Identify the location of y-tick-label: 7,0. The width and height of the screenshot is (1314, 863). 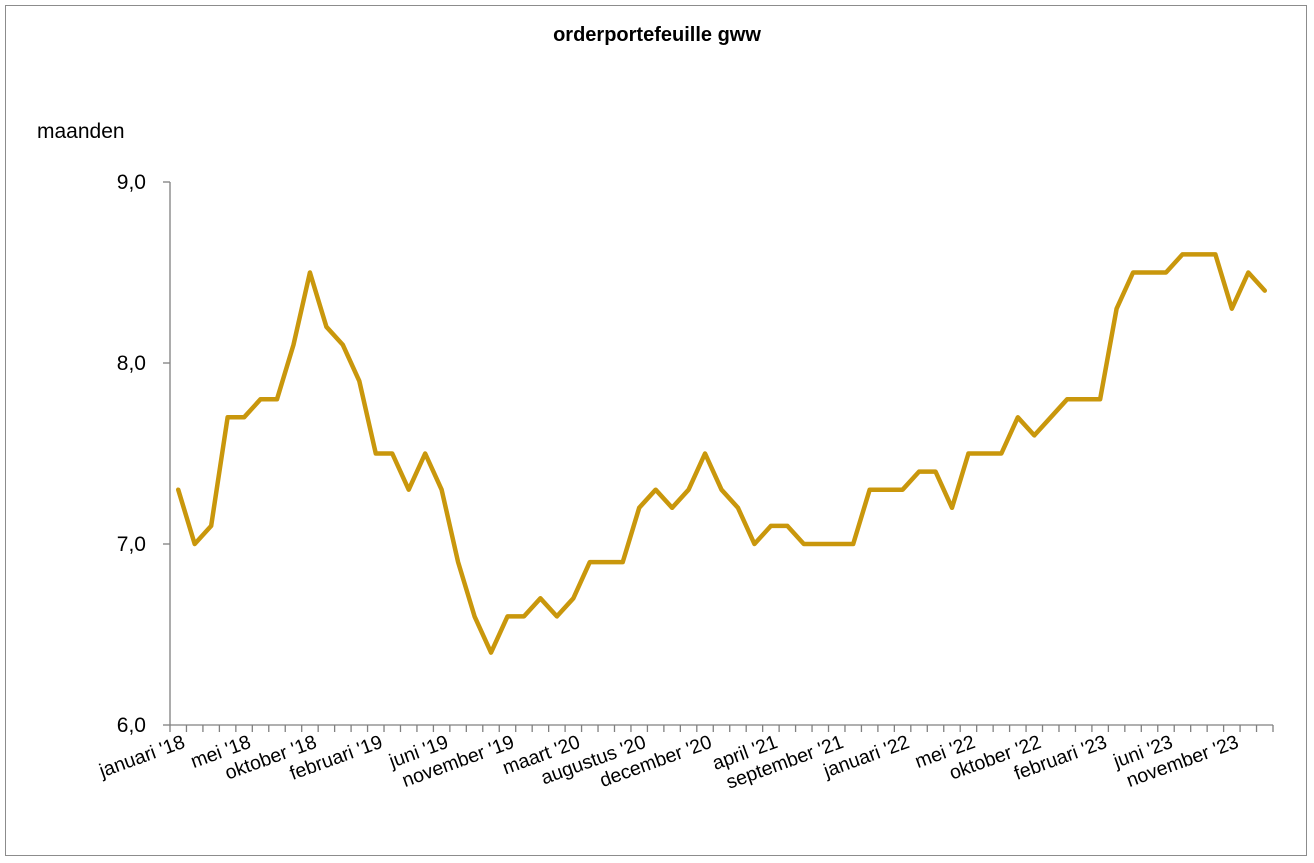
(131, 544).